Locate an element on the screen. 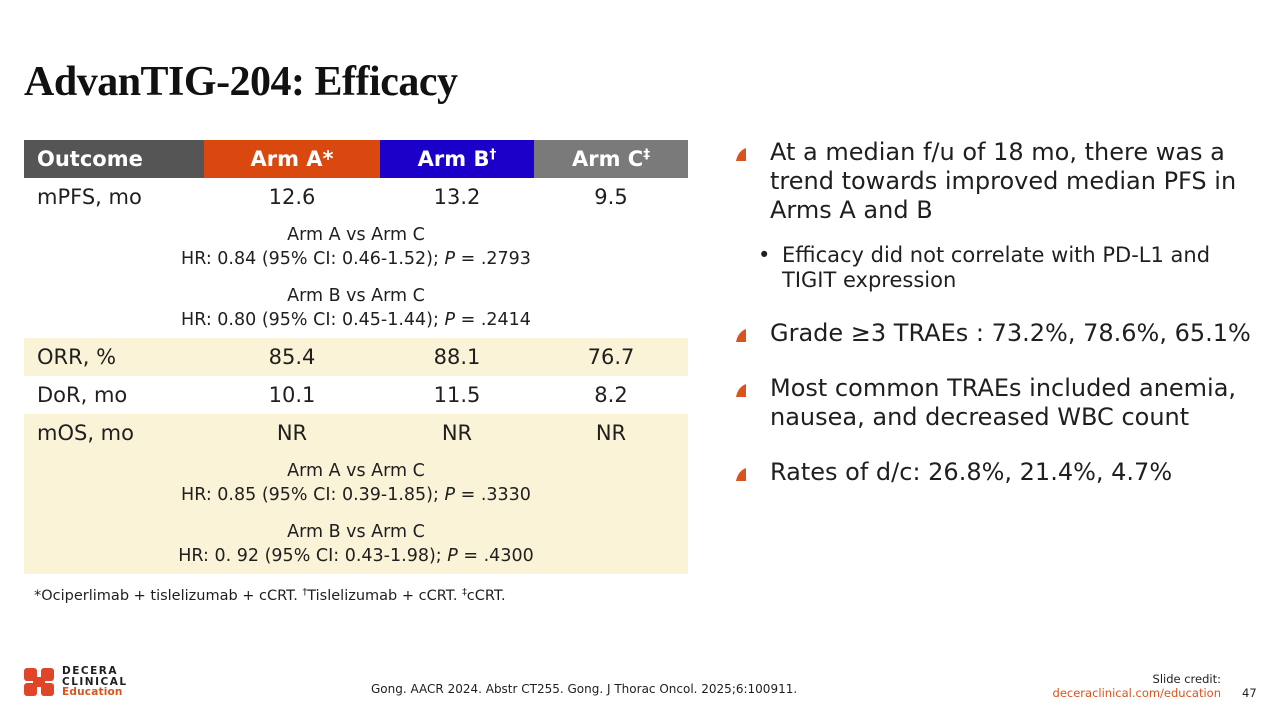 This screenshot has height=720, width=1280. cell-arm-b: 13.2 is located at coordinates (457, 197).